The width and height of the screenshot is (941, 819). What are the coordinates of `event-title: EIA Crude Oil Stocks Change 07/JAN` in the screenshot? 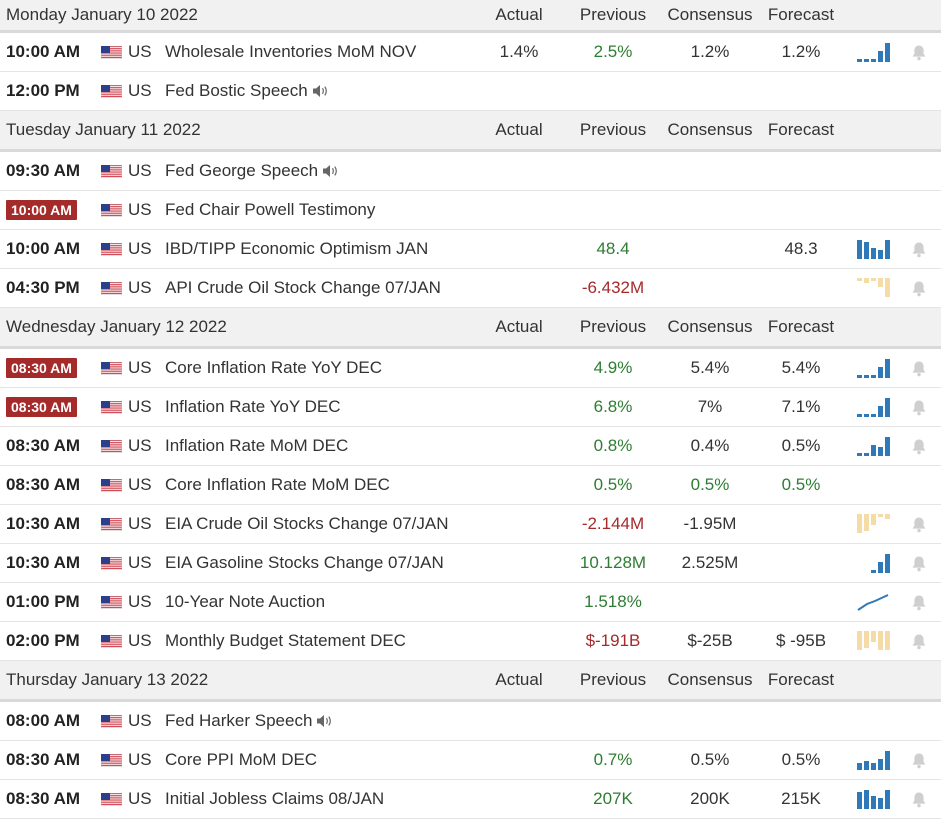 It's located at (307, 523).